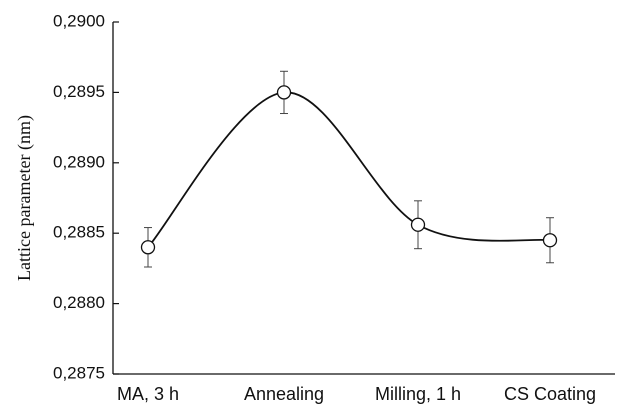 The width and height of the screenshot is (630, 411). What do you see at coordinates (79, 91) in the screenshot?
I see `y-tick-label: 0,2895` at bounding box center [79, 91].